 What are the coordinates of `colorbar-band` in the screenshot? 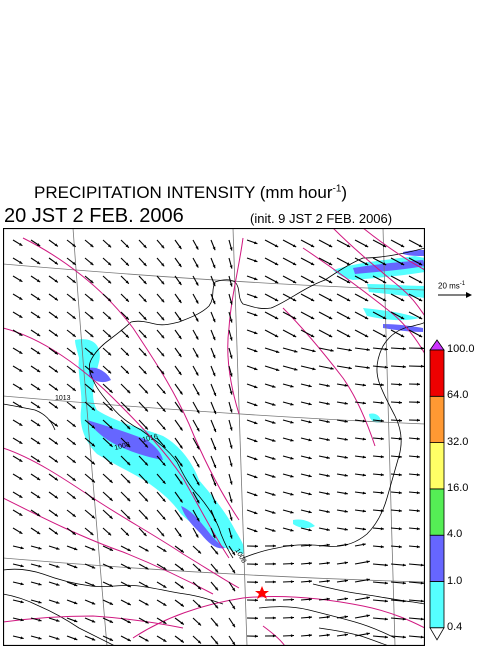 It's located at (437, 512).